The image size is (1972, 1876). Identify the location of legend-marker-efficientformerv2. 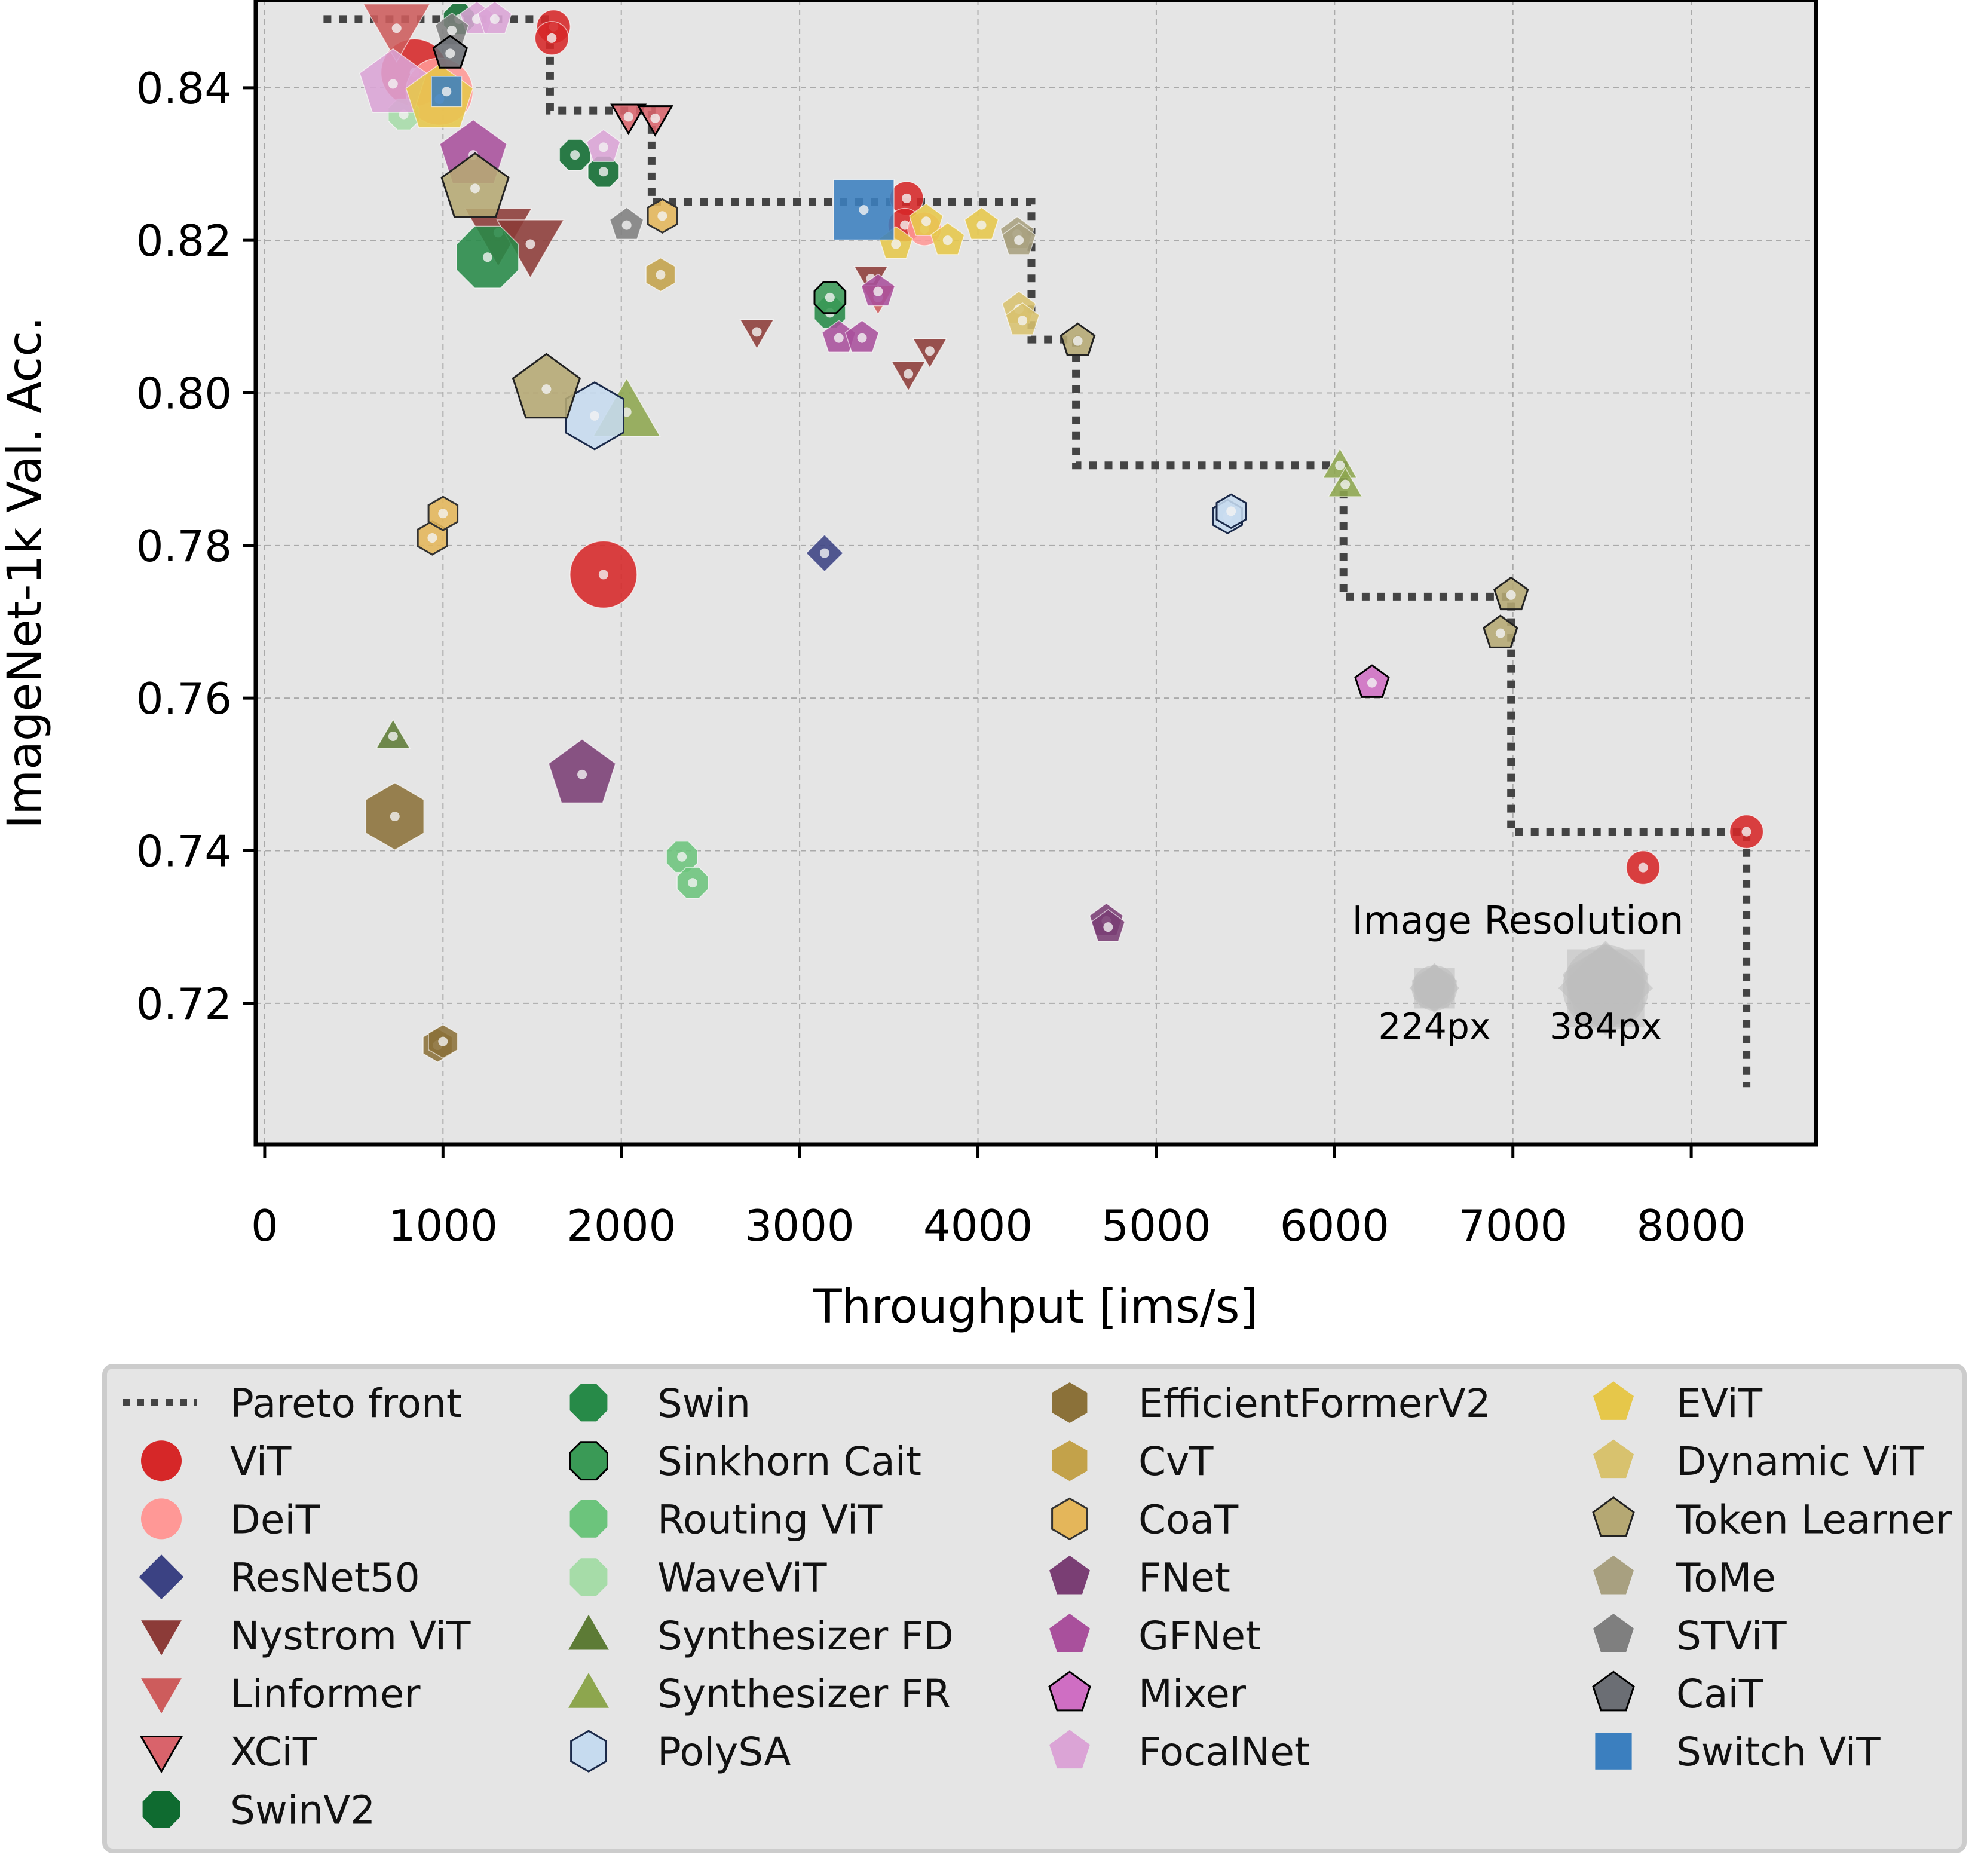
(1070, 1402).